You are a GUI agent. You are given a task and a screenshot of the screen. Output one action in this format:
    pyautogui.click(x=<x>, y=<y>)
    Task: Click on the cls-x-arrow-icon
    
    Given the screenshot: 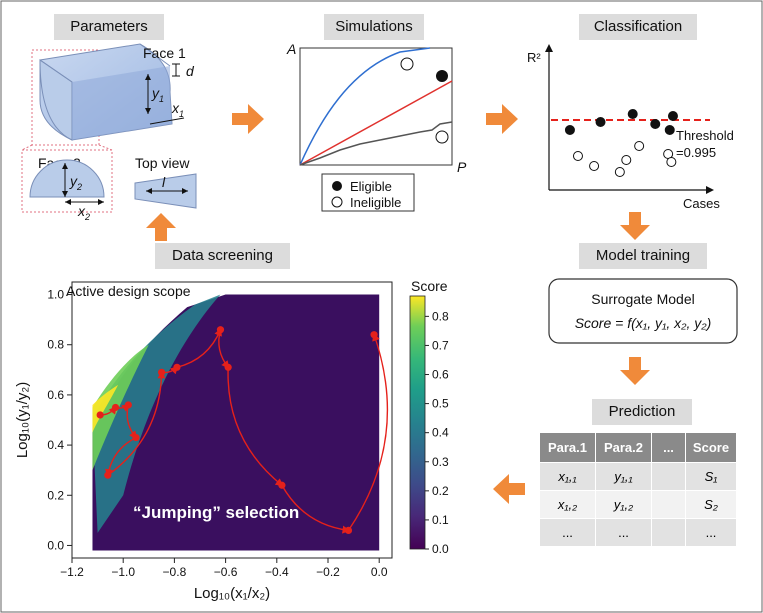 What is the action you would take?
    pyautogui.click(x=710, y=190)
    